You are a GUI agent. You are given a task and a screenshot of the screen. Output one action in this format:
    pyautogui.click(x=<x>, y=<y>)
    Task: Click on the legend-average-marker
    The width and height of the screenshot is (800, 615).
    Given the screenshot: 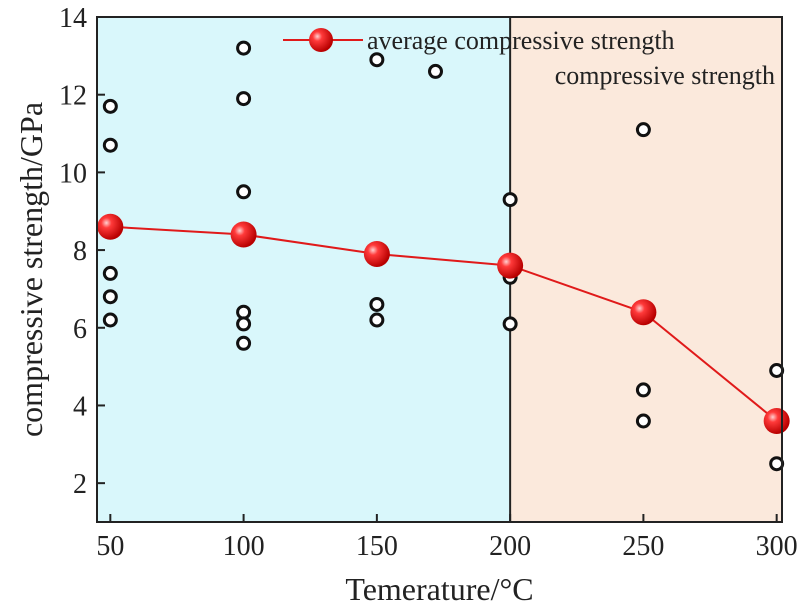 What is the action you would take?
    pyautogui.click(x=321, y=40)
    